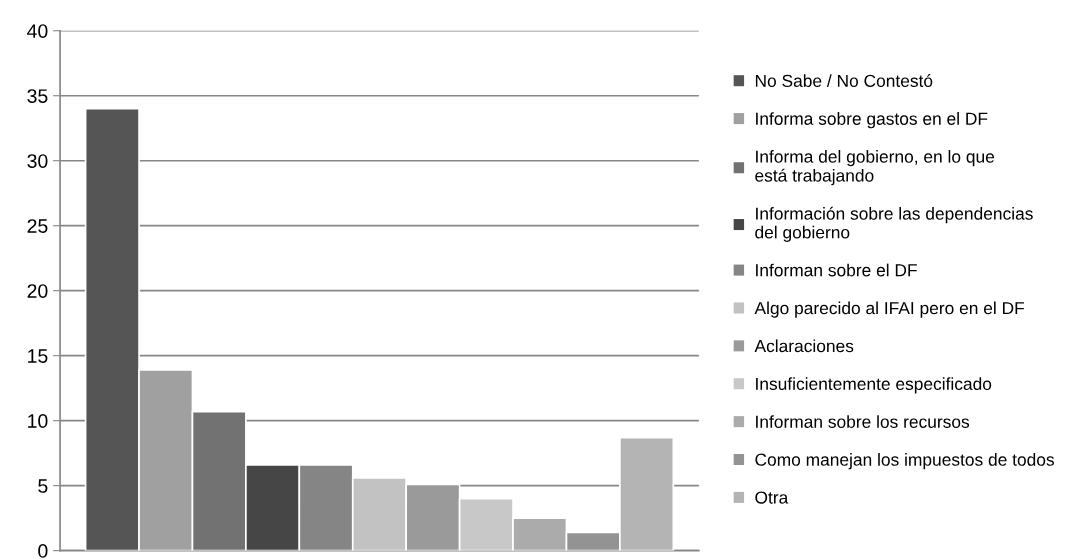 This screenshot has height=559, width=1092. I want to click on y-tick-label: 0, so click(43, 551).